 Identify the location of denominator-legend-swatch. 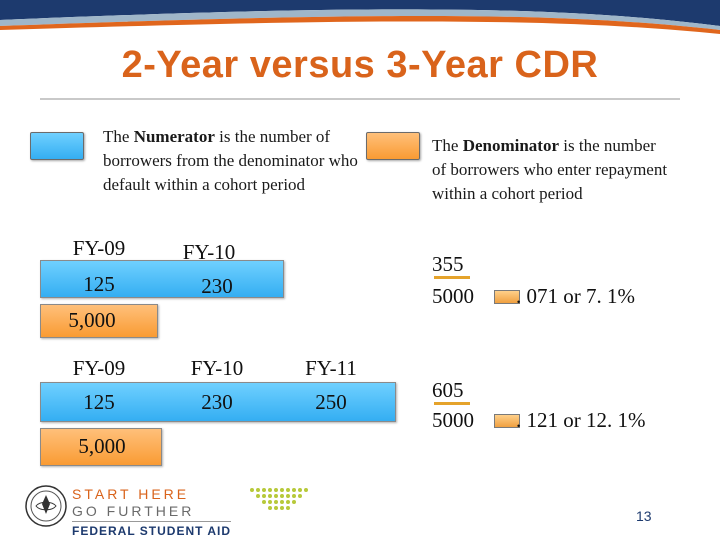
(393, 146).